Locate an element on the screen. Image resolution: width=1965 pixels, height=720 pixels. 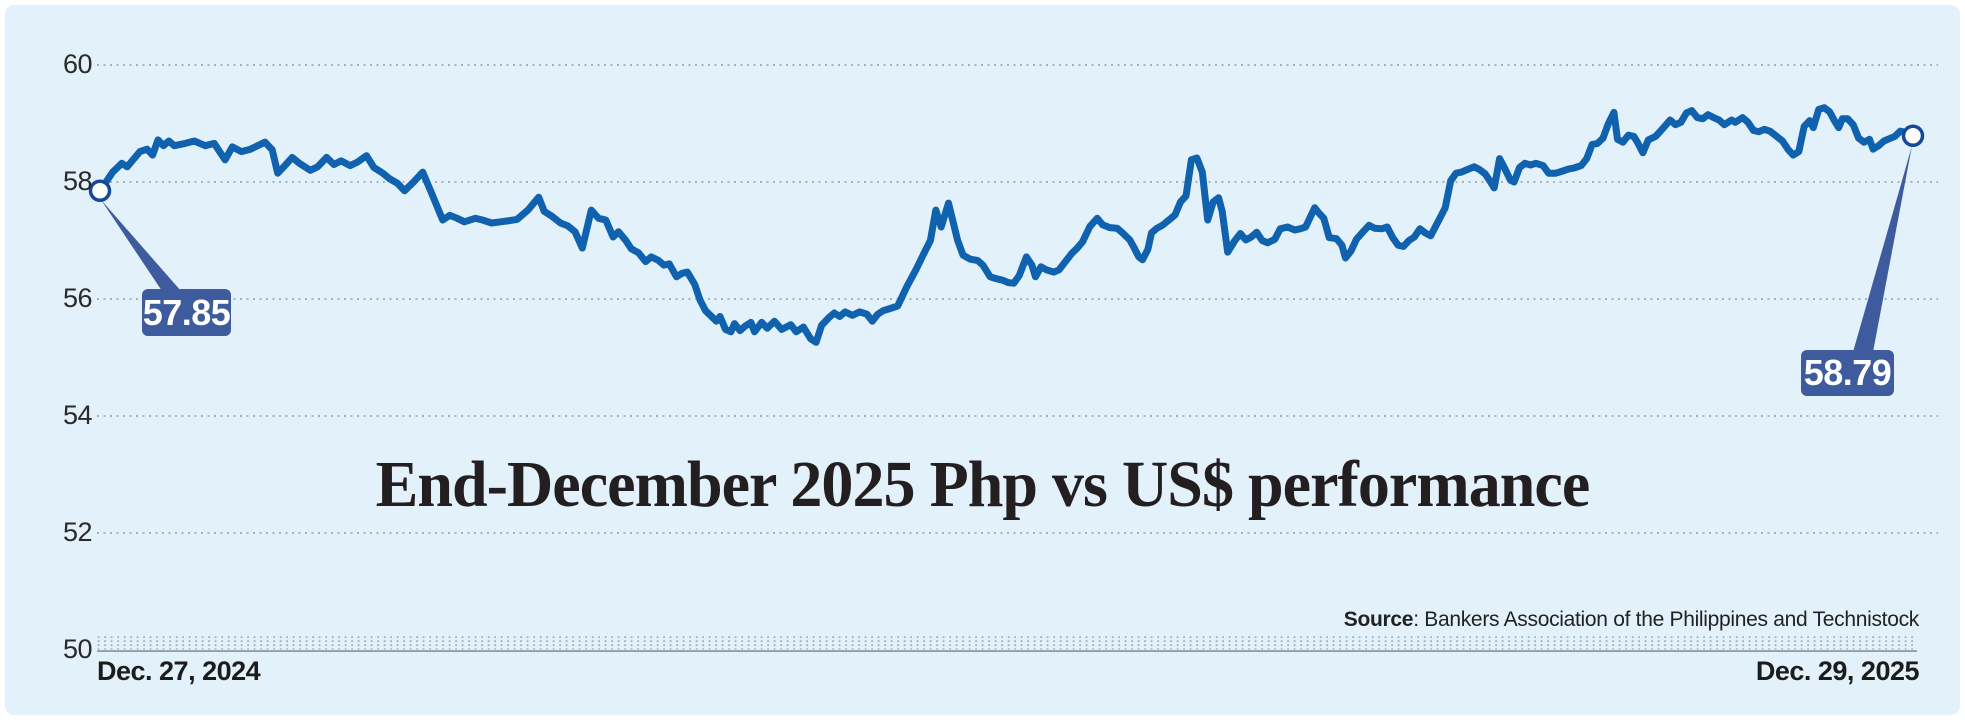
y-tick-label-56: 56 is located at coordinates (77, 298).